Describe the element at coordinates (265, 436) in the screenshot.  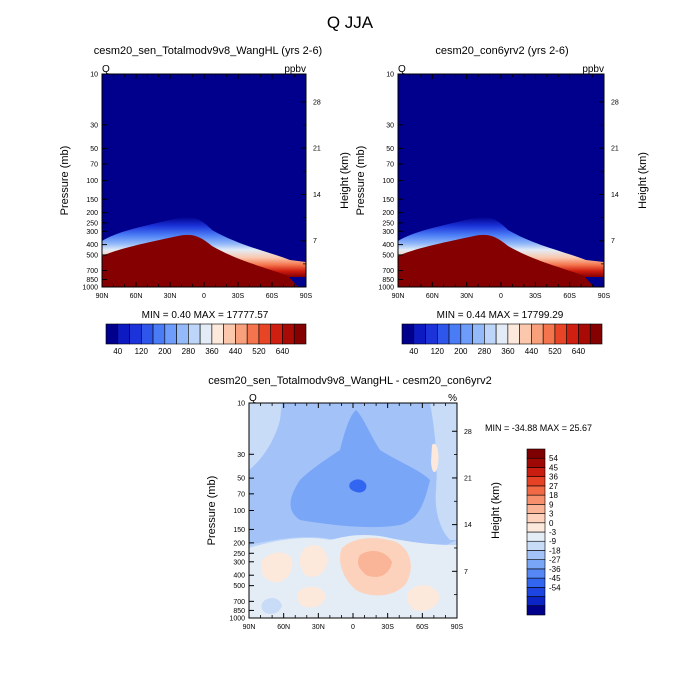
I see `panel-3-weak-region` at that location.